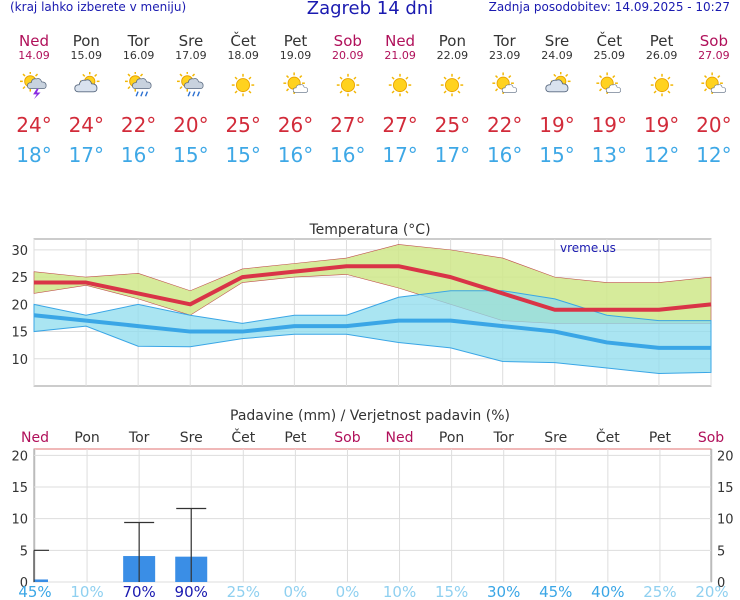  I want to click on watermark: vreme.us, so click(588, 248).